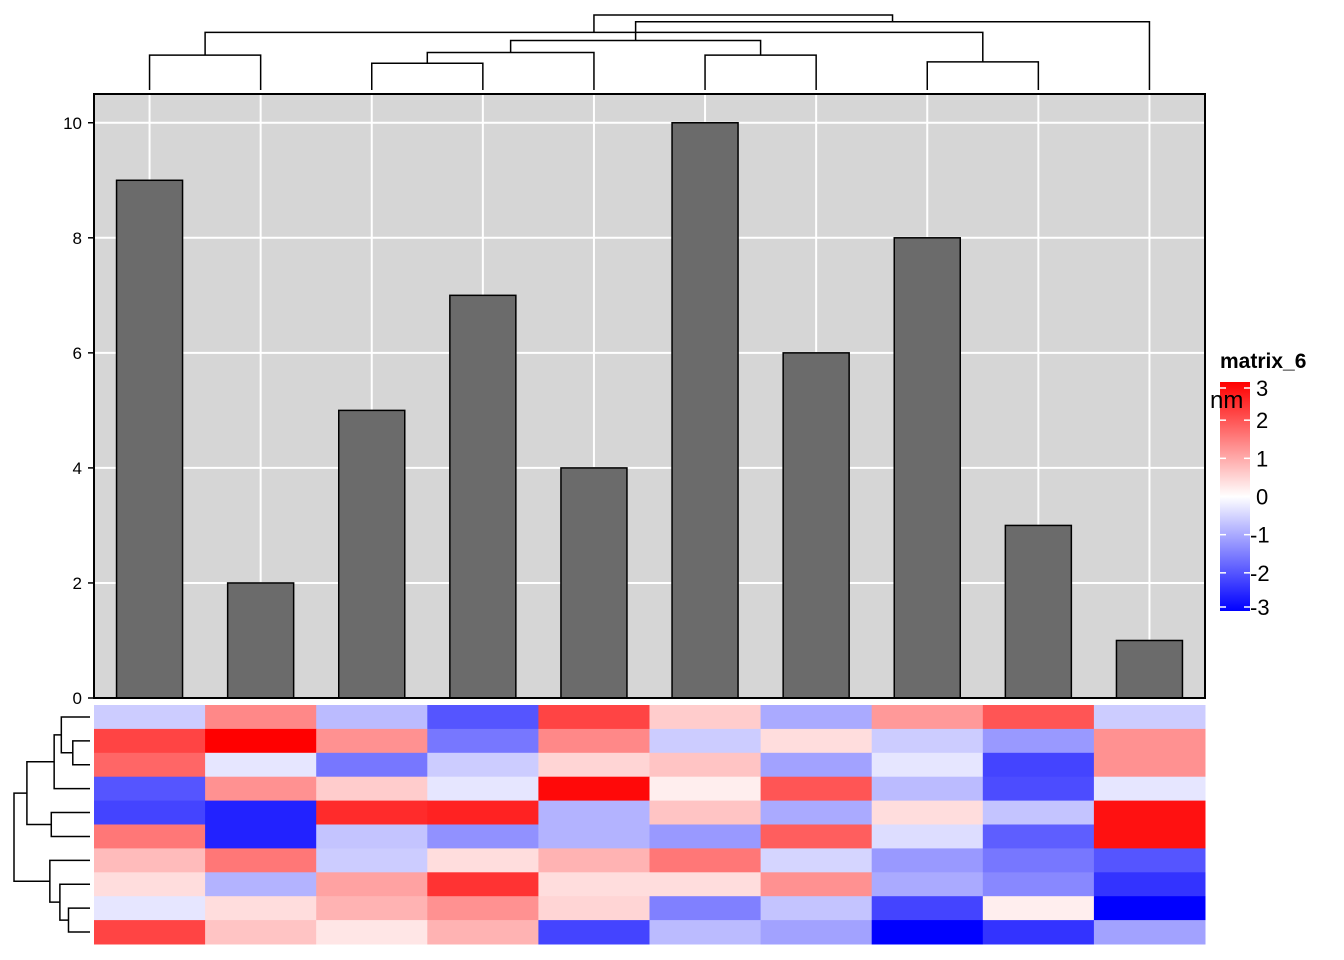 The width and height of the screenshot is (1344, 960). I want to click on legend-tick-label: -2, so click(1260, 573).